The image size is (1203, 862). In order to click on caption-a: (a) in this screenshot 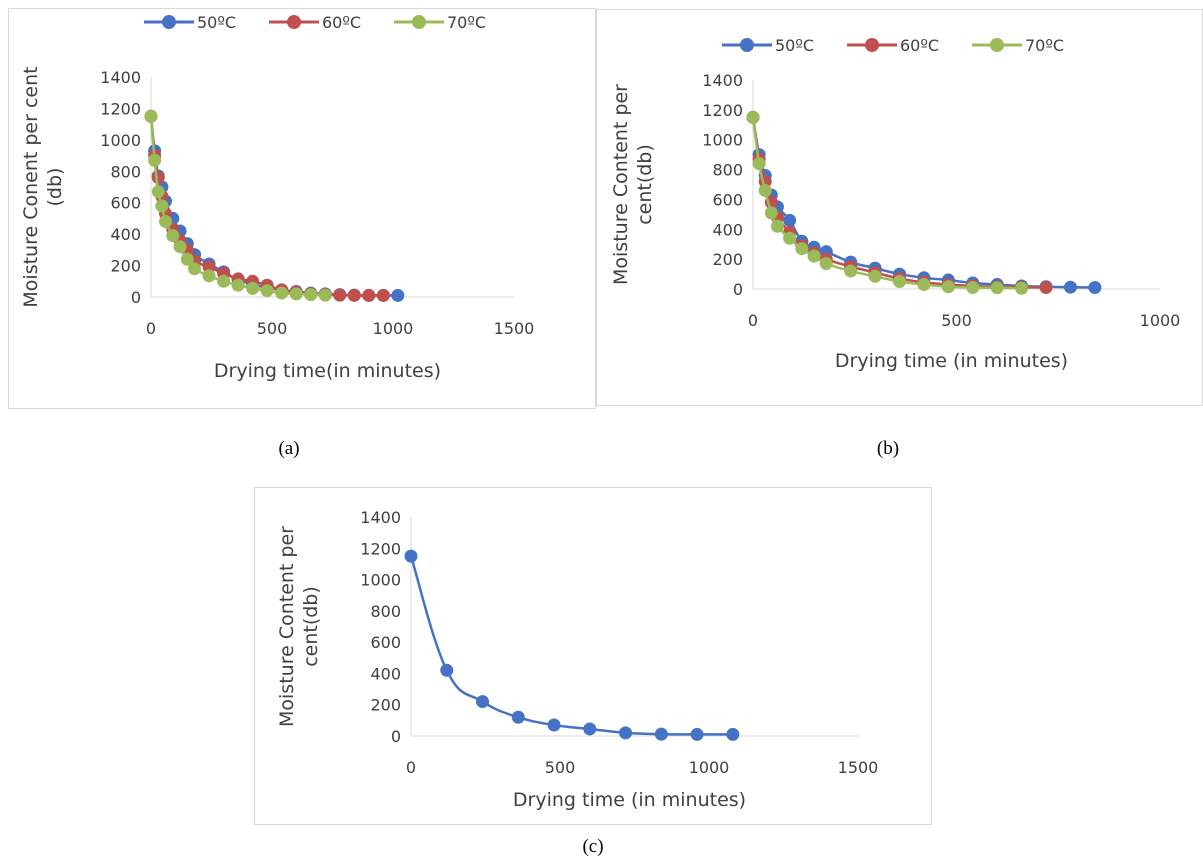, I will do `click(289, 448)`.